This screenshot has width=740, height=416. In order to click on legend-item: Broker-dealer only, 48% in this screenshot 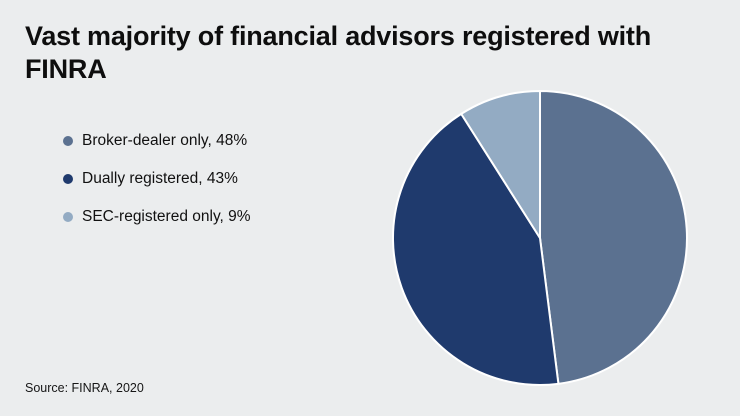, I will do `click(157, 141)`.